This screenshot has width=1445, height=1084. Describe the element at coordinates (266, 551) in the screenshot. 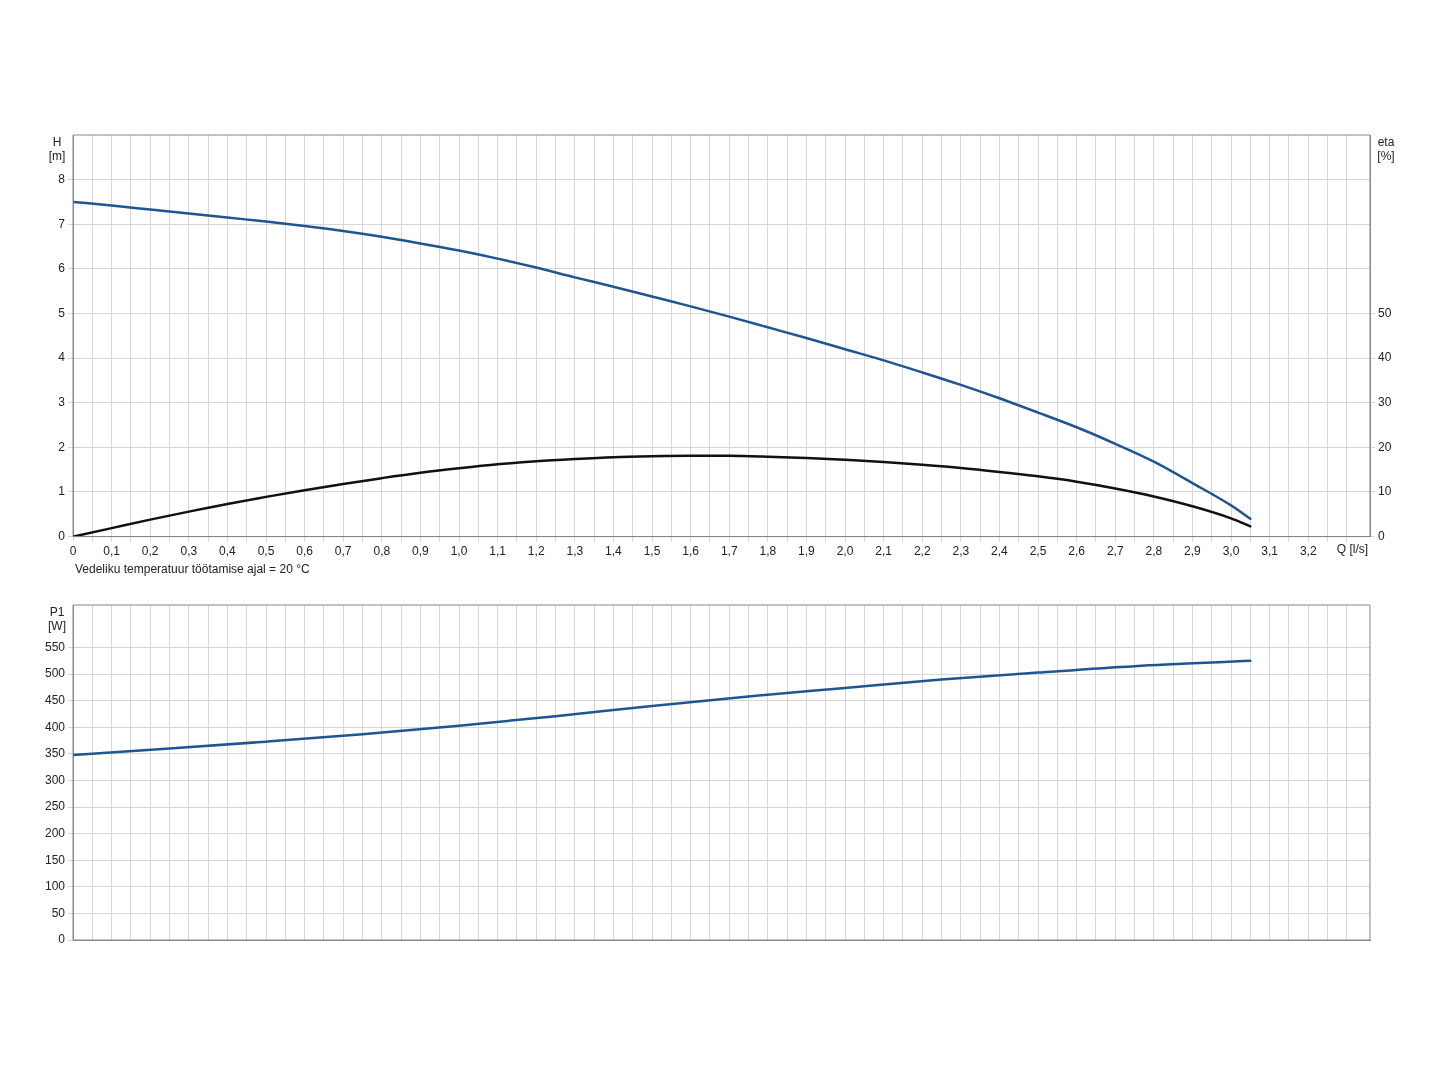

I see `x-tick-label: 0,5` at that location.